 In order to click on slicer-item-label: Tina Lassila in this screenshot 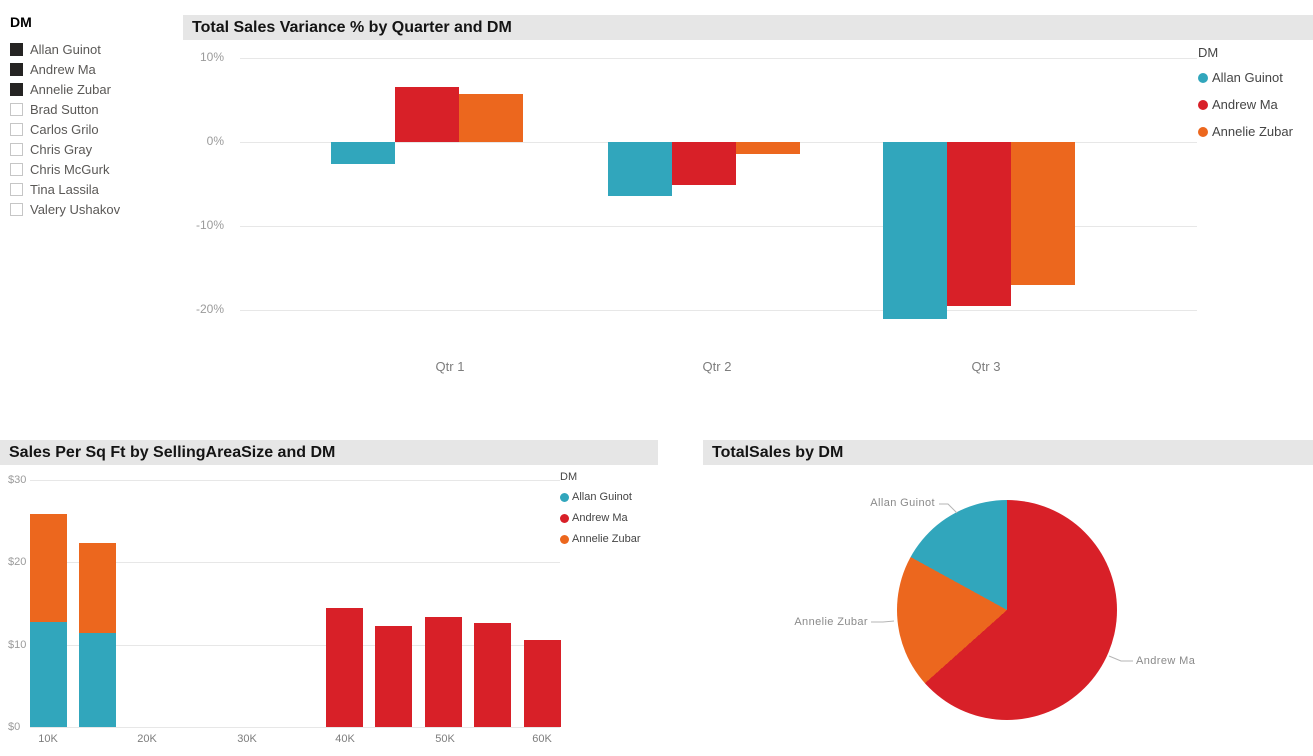, I will do `click(64, 189)`.